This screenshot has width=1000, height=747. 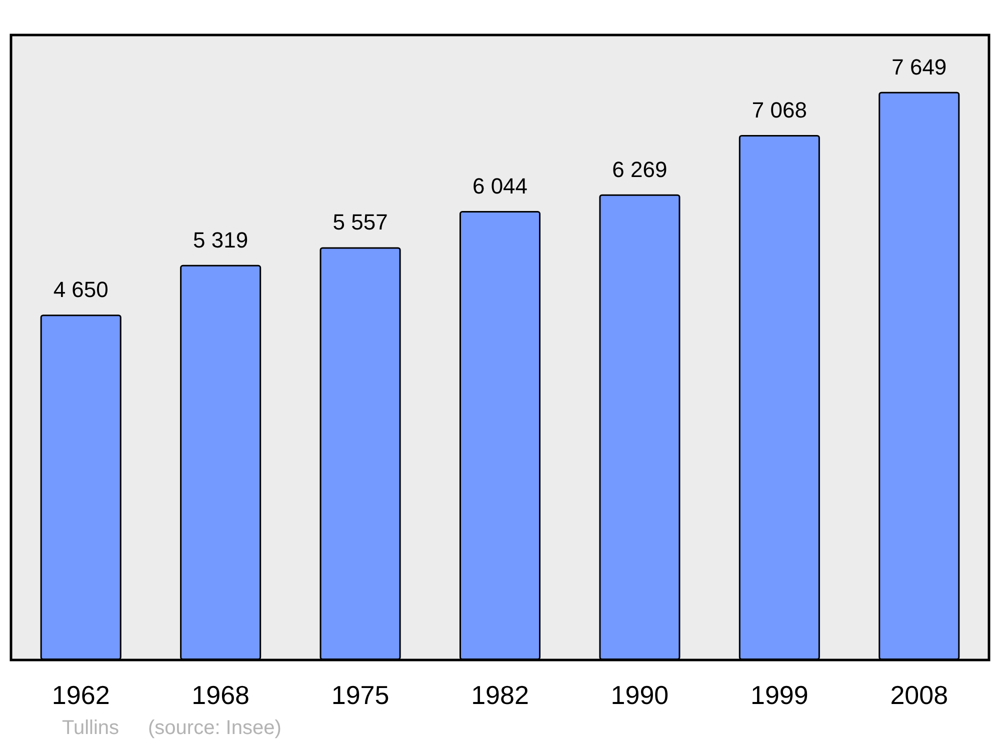 What do you see at coordinates (639, 695) in the screenshot?
I see `x-tick-label: 1990` at bounding box center [639, 695].